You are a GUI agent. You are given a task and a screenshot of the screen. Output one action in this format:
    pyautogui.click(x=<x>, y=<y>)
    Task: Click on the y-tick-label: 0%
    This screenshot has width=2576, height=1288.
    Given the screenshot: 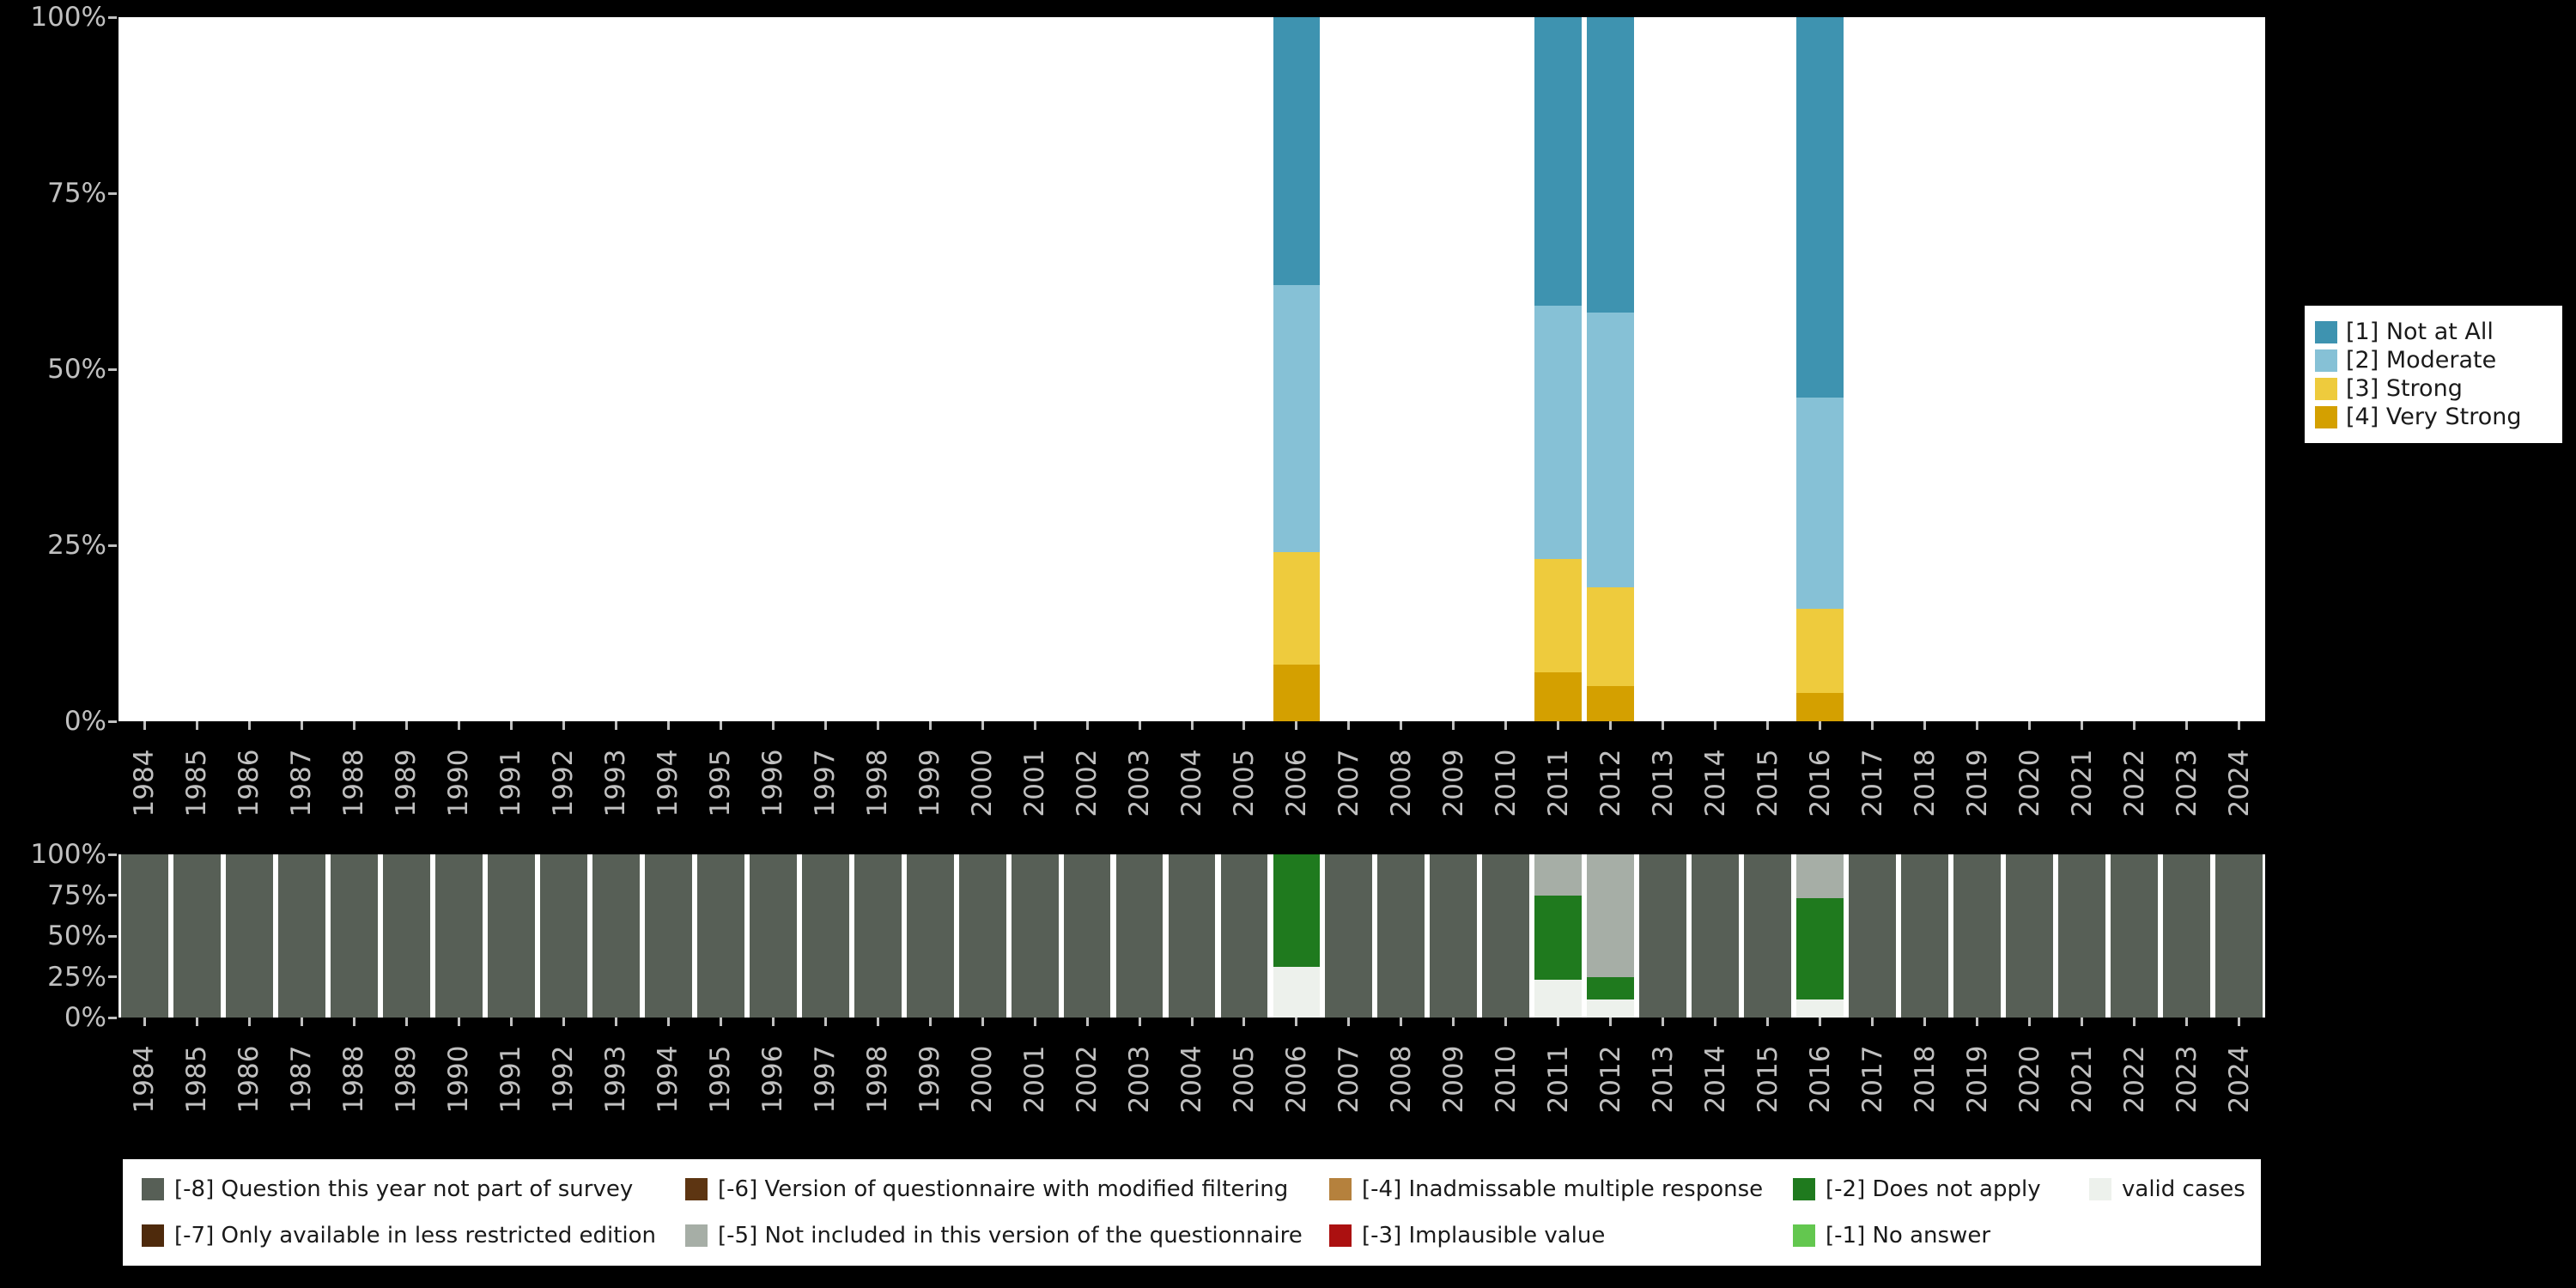 What is the action you would take?
    pyautogui.click(x=85, y=722)
    